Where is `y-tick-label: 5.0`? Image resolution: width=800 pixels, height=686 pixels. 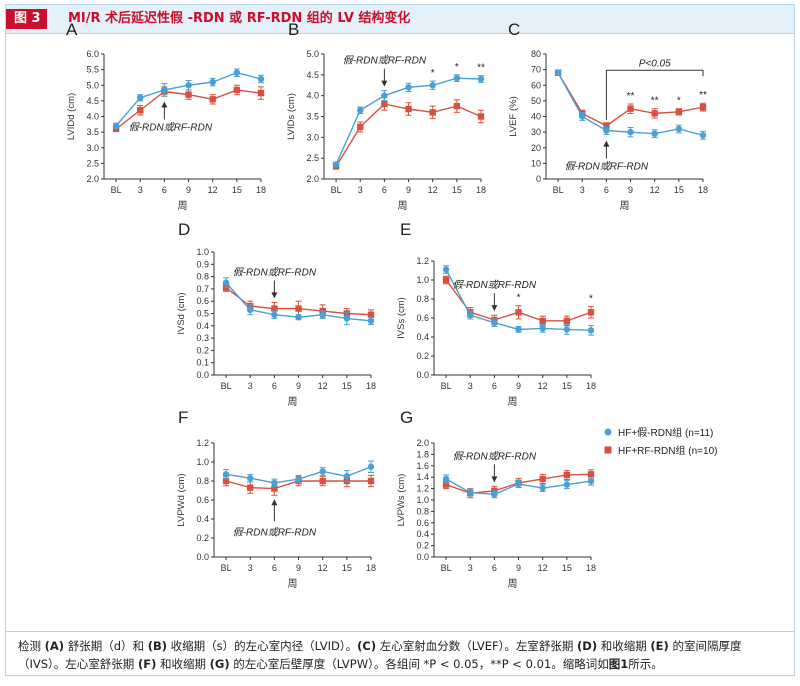 y-tick-label: 5.0 is located at coordinates (92, 85).